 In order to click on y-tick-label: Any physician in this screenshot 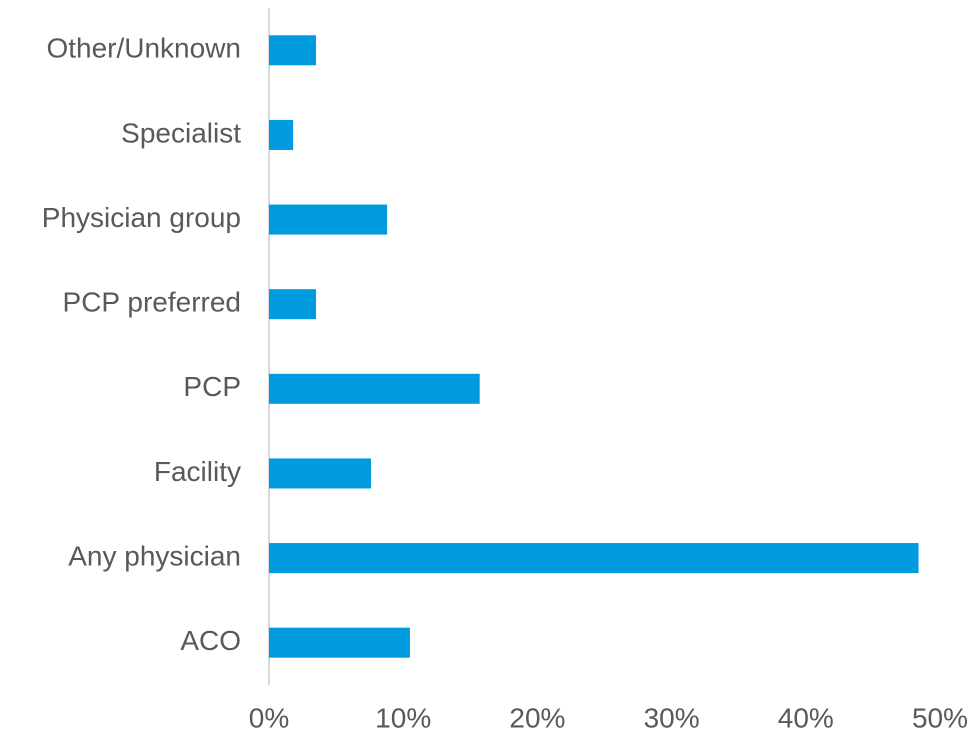, I will do `click(154, 555)`.